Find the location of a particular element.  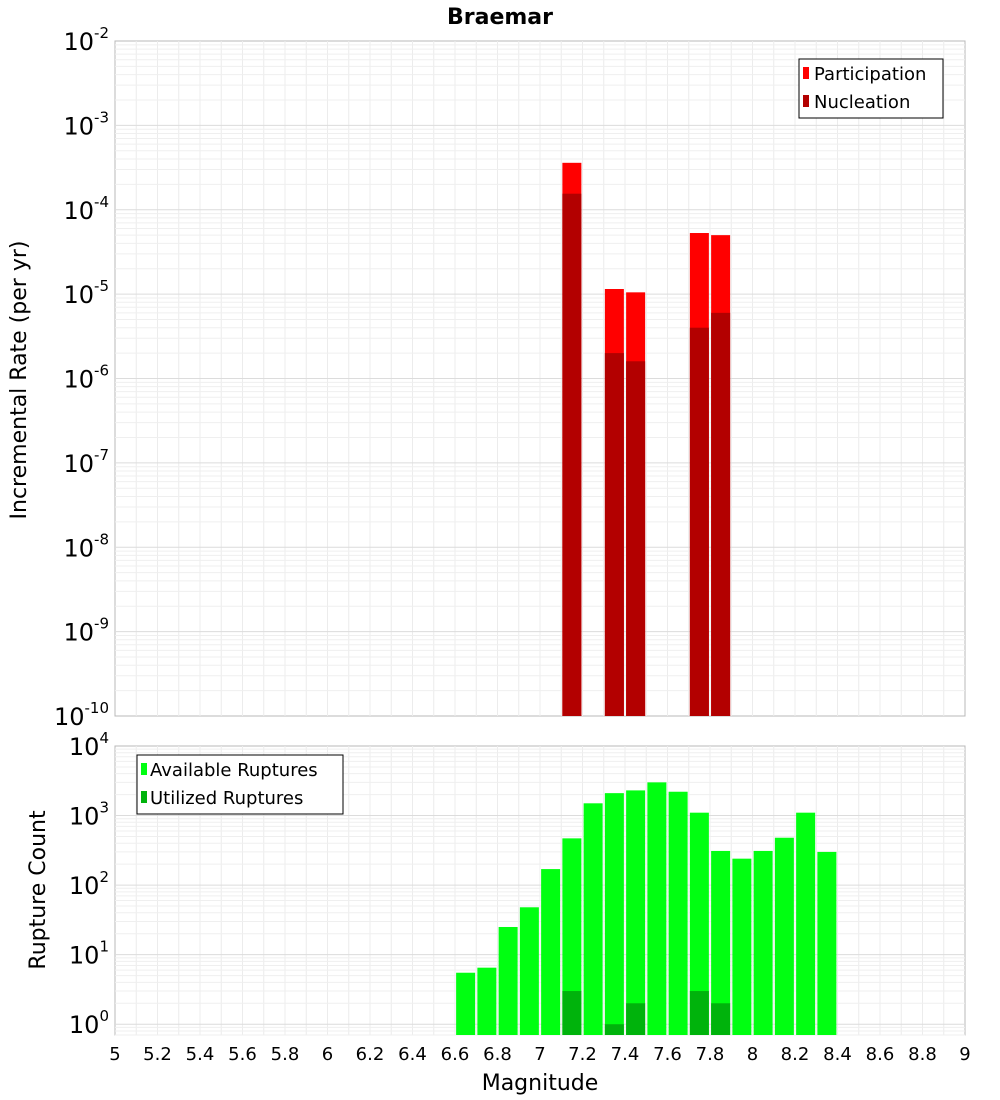

bottom-legend-box is located at coordinates (240, 784).